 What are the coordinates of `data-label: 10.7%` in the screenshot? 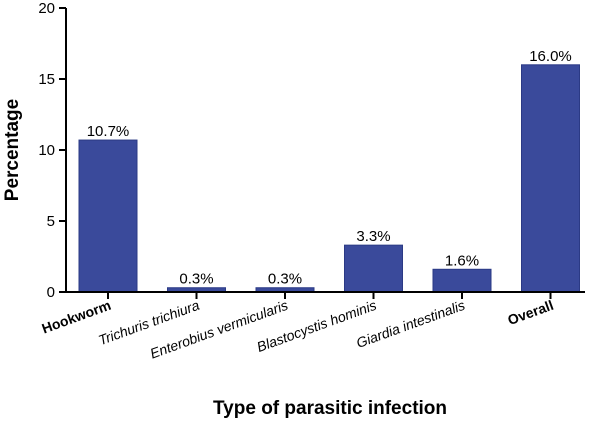 It's located at (108, 131).